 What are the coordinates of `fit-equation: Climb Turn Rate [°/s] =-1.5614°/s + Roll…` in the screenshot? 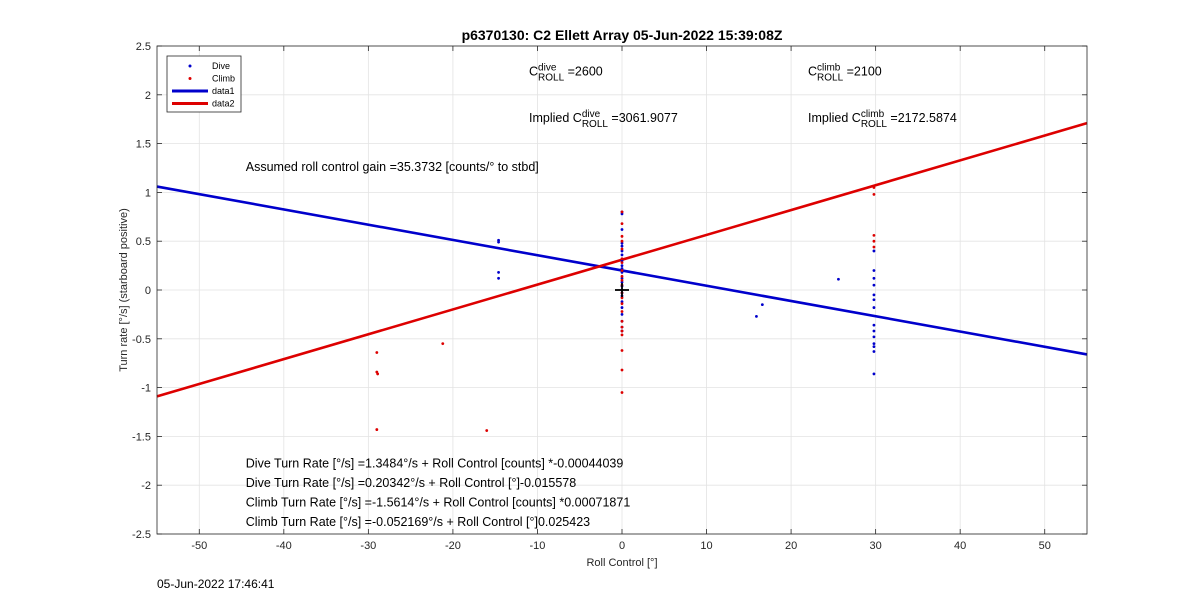 It's located at (438, 503).